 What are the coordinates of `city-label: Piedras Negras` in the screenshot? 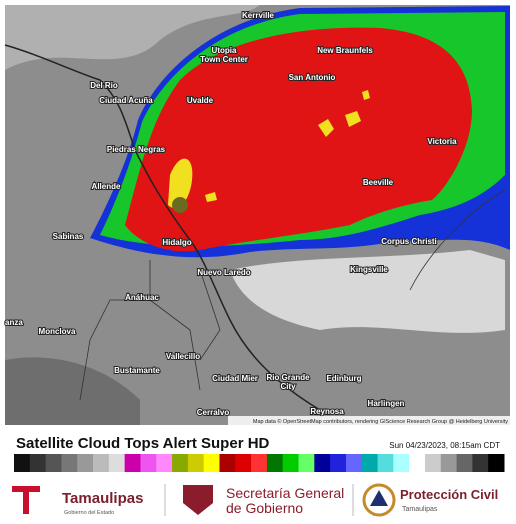 It's located at (136, 149).